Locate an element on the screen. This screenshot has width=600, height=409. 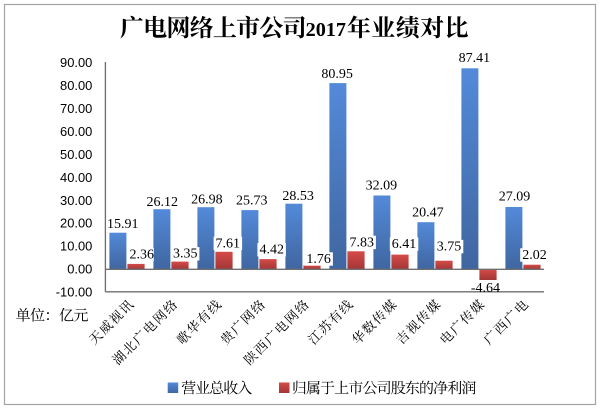
svg-text: 50.00 is located at coordinates (76, 154).